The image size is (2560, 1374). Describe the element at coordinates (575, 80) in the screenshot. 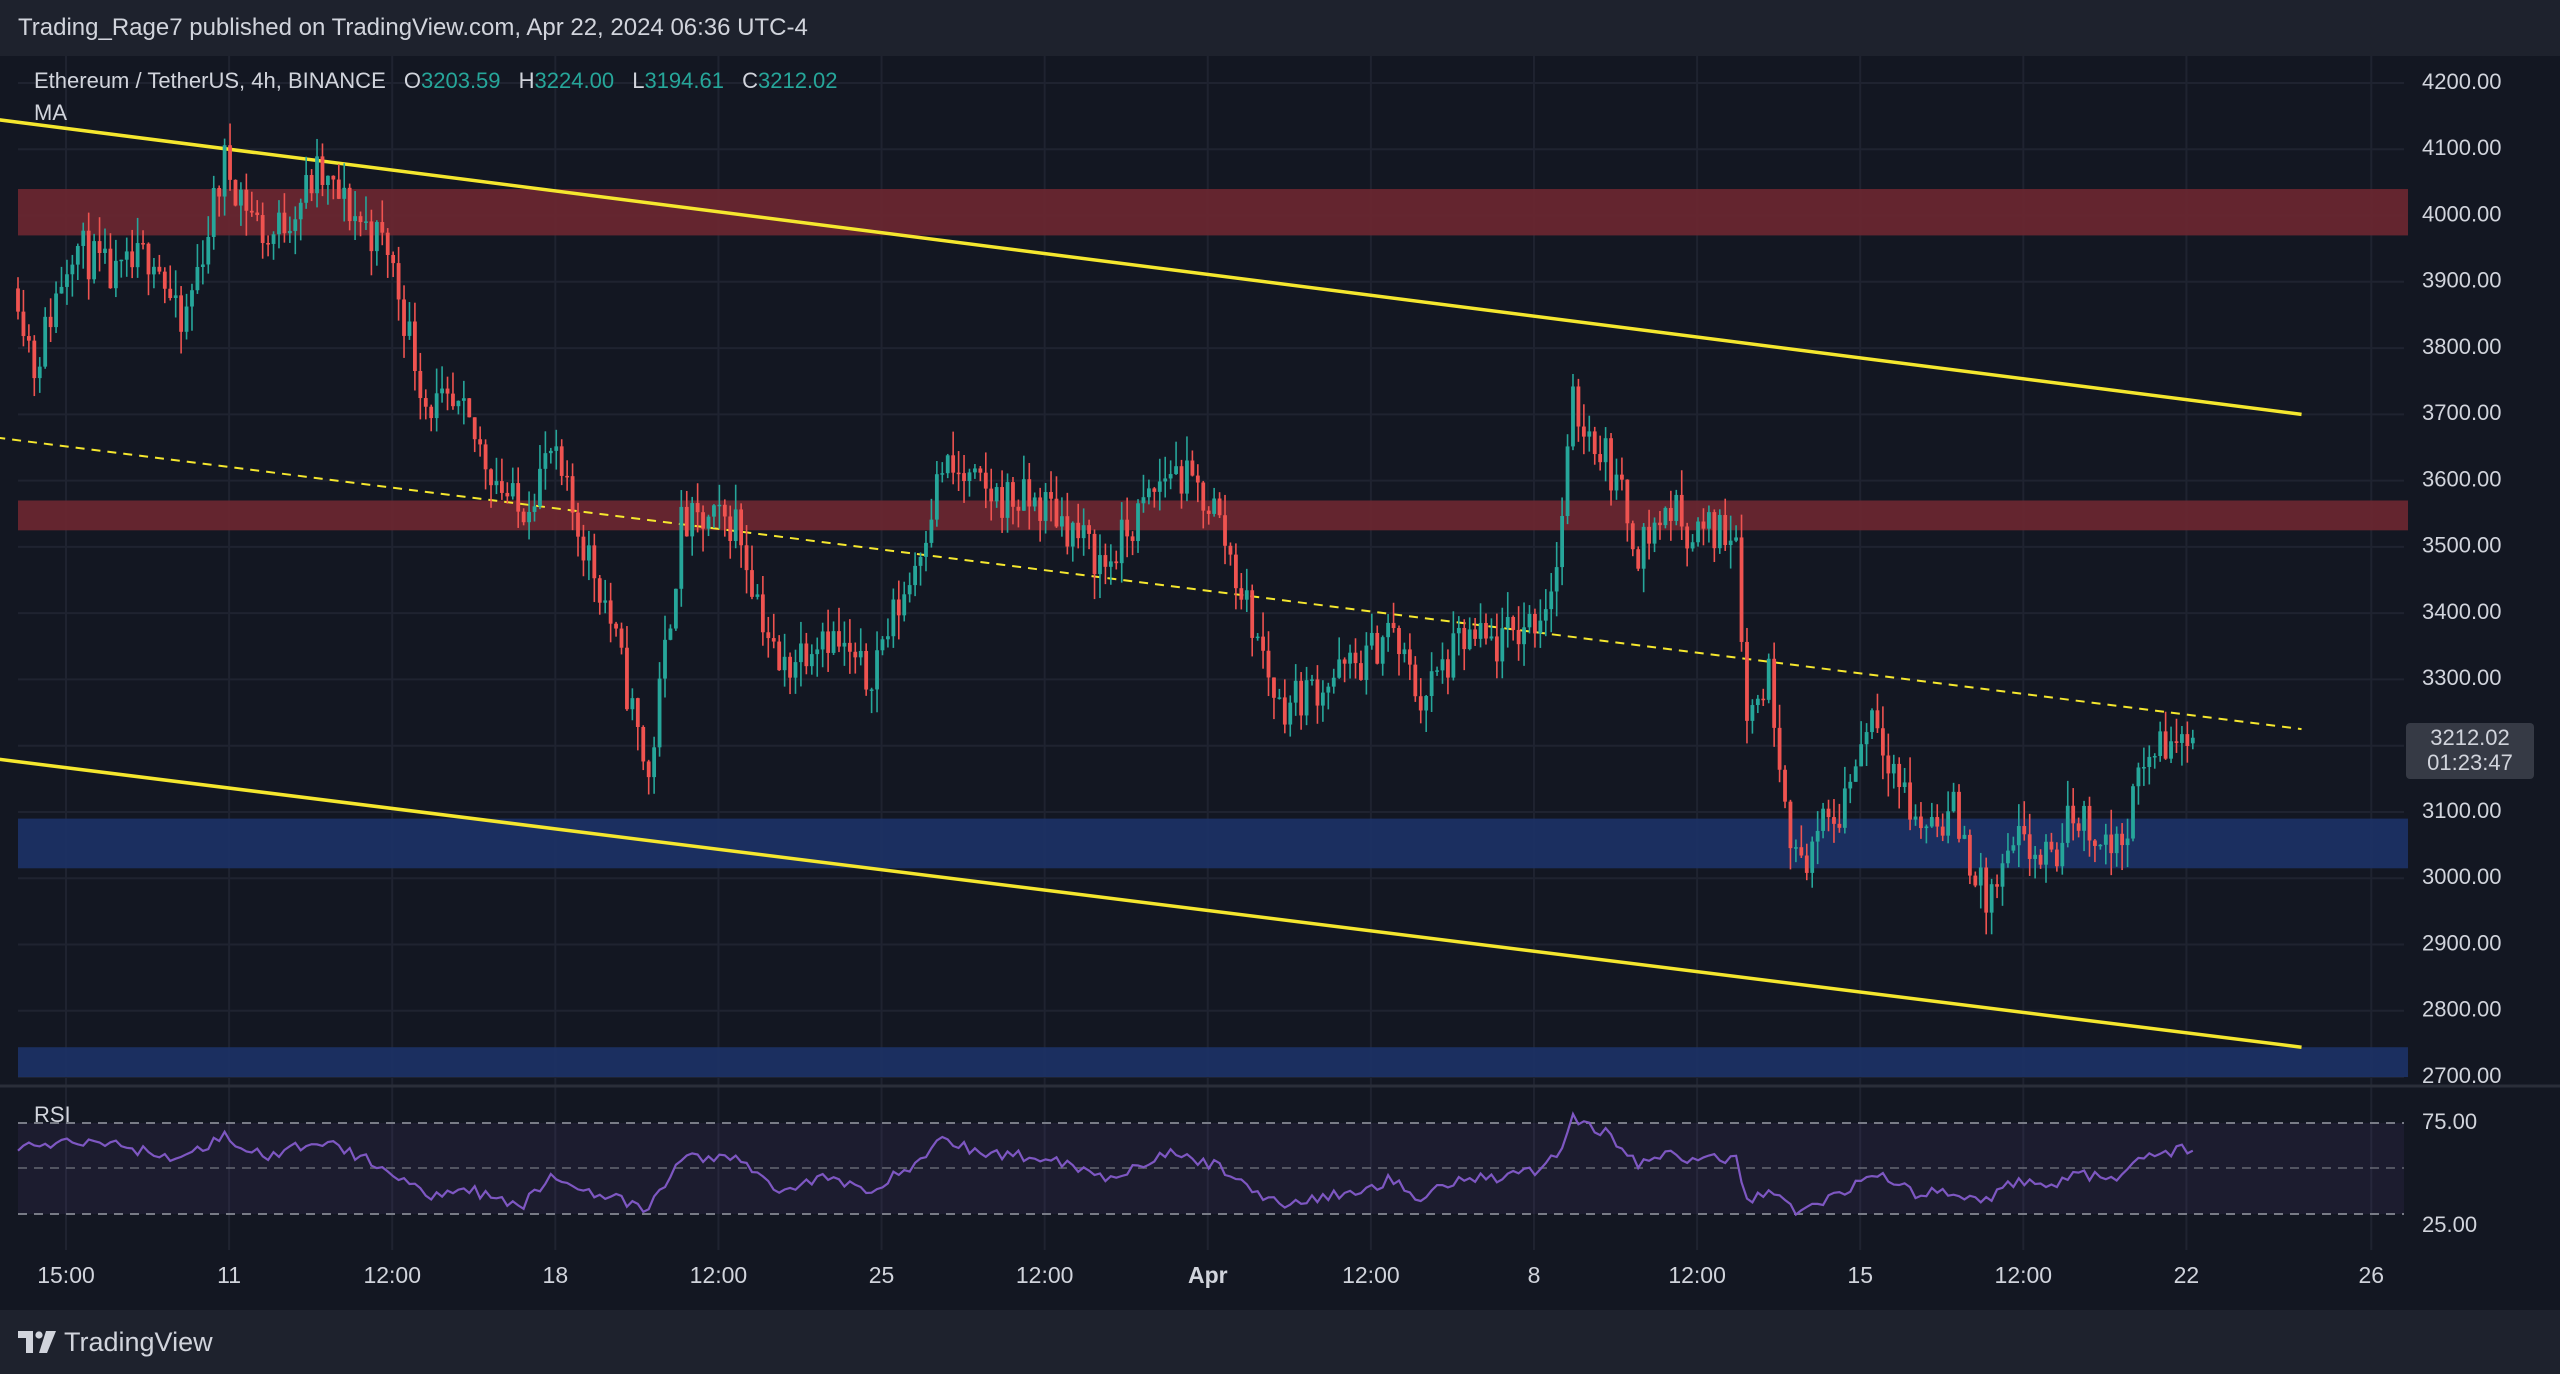

I see `legend-high: 3224.00` at that location.